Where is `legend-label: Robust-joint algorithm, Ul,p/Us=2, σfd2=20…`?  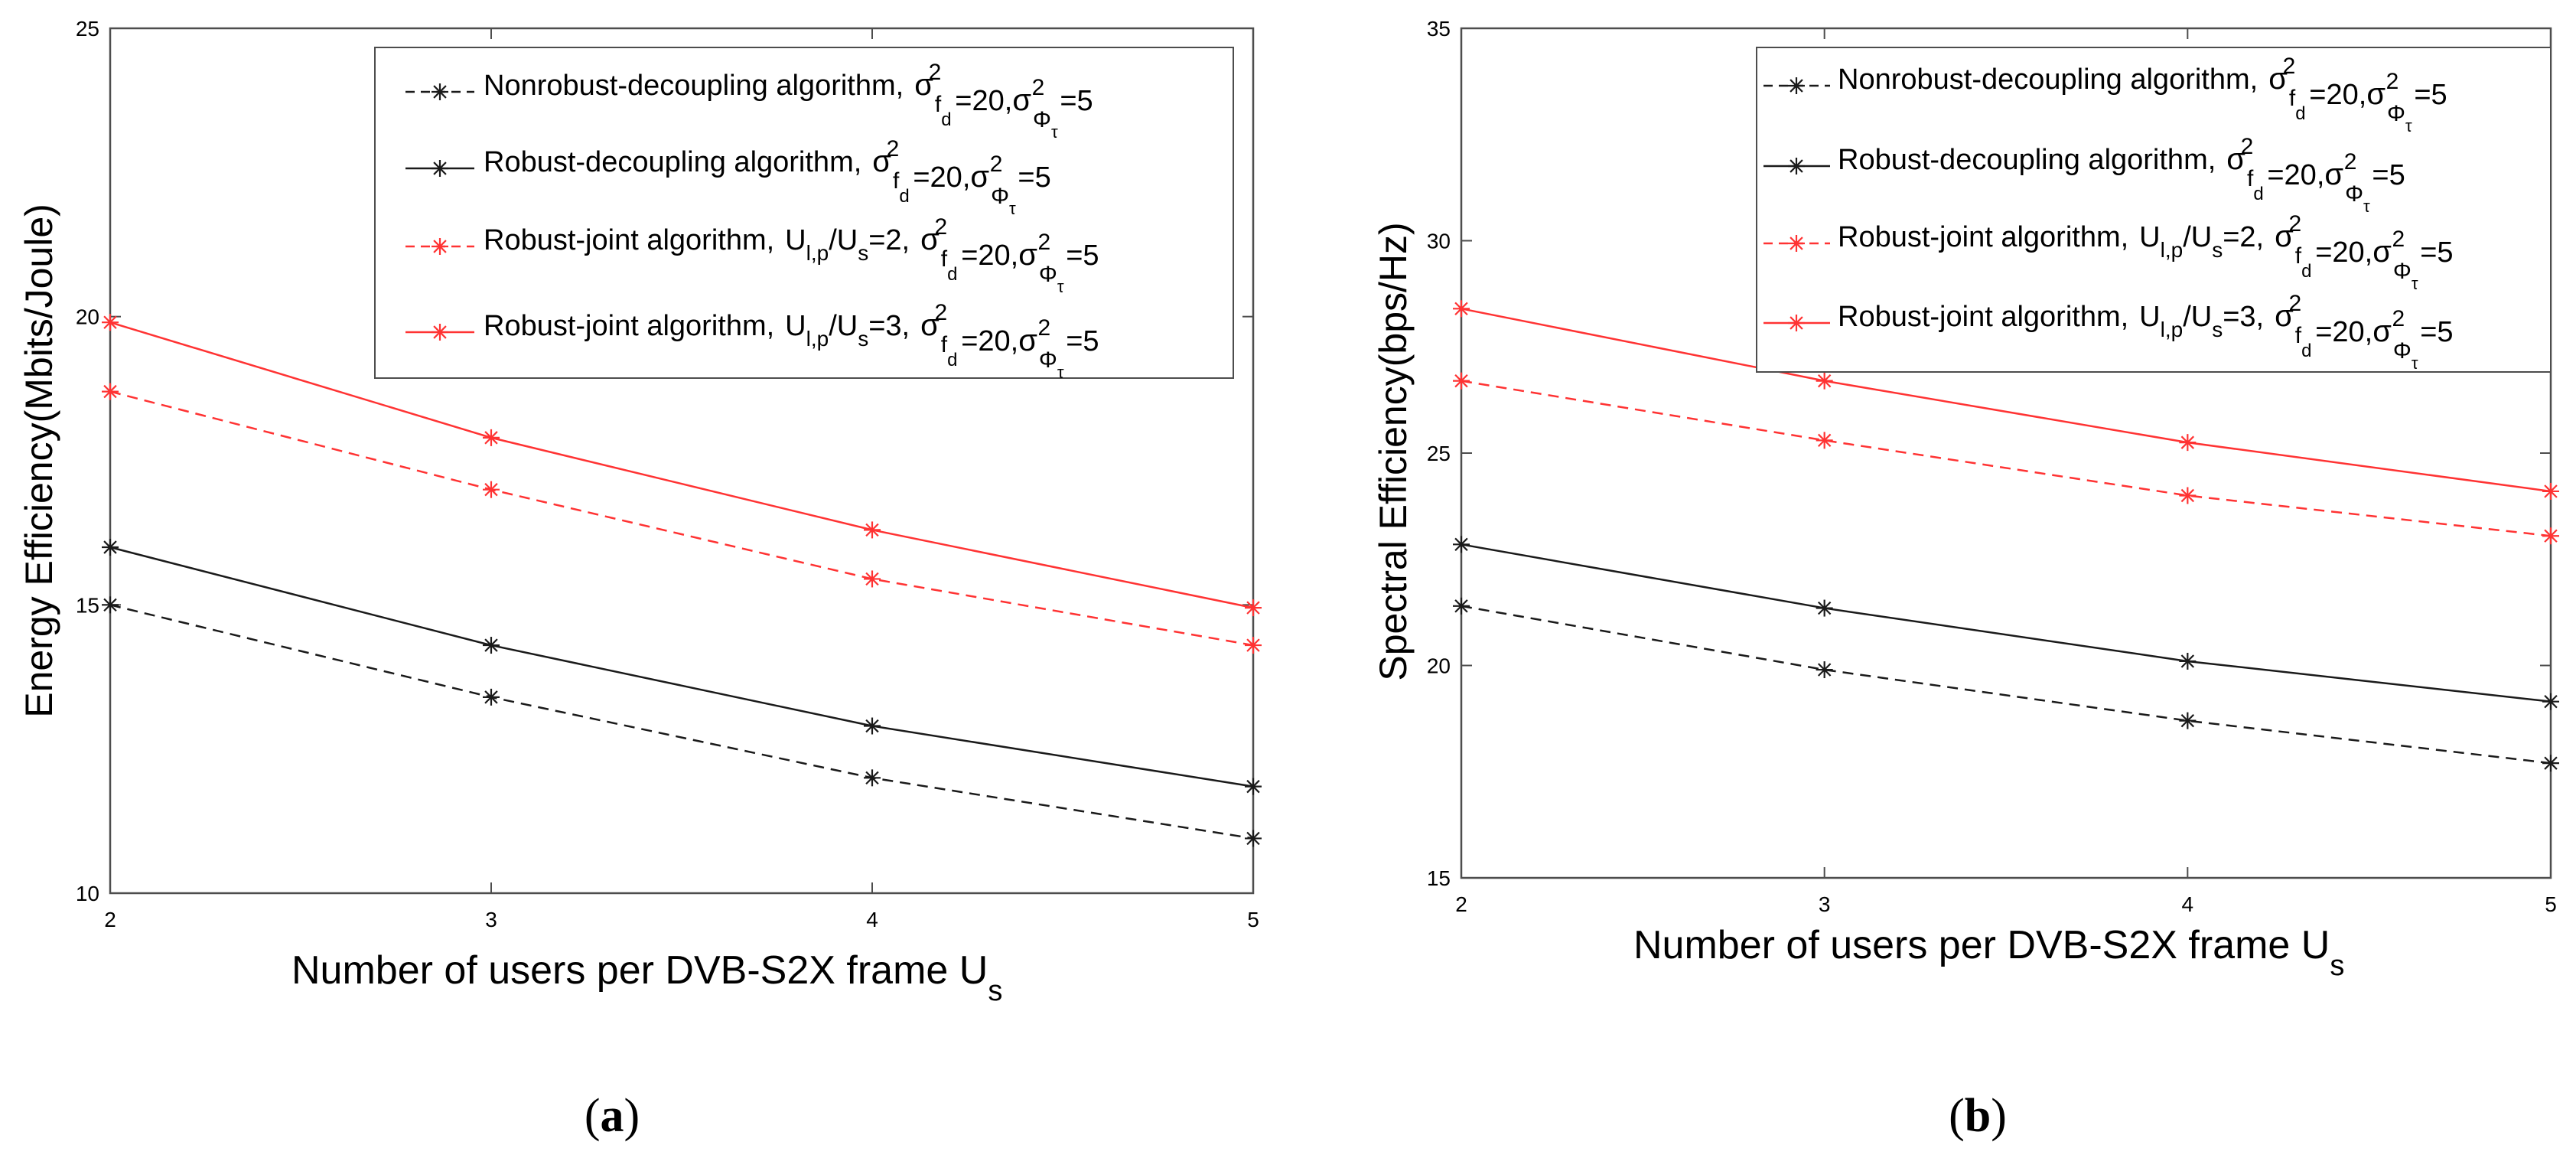
legend-label: Robust-joint algorithm, Ul,p/Us=2, σfd2=20… is located at coordinates (2146, 252).